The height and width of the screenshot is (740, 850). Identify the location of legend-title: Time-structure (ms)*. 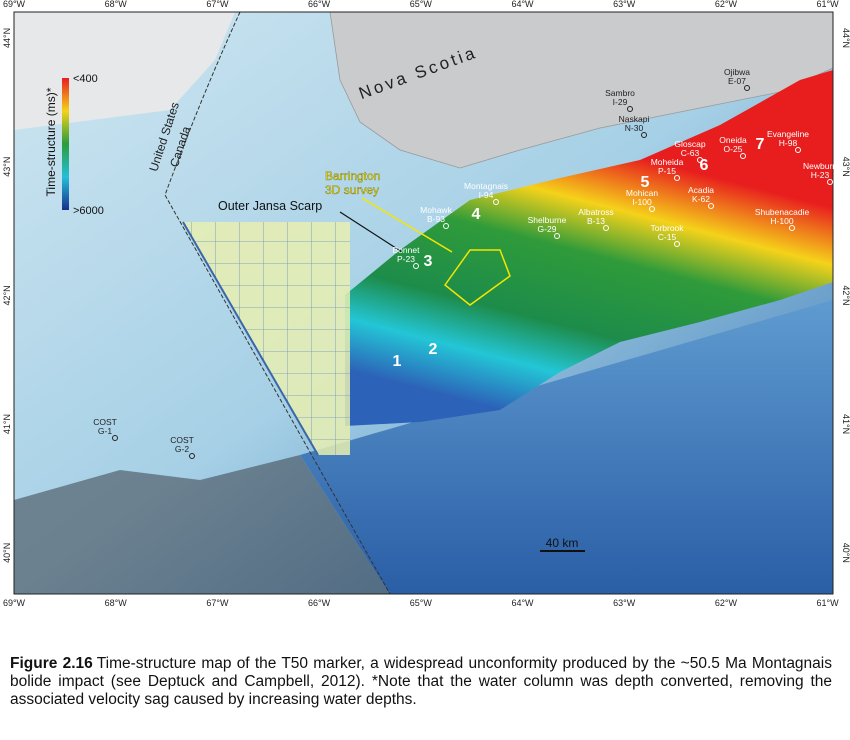
(51, 141).